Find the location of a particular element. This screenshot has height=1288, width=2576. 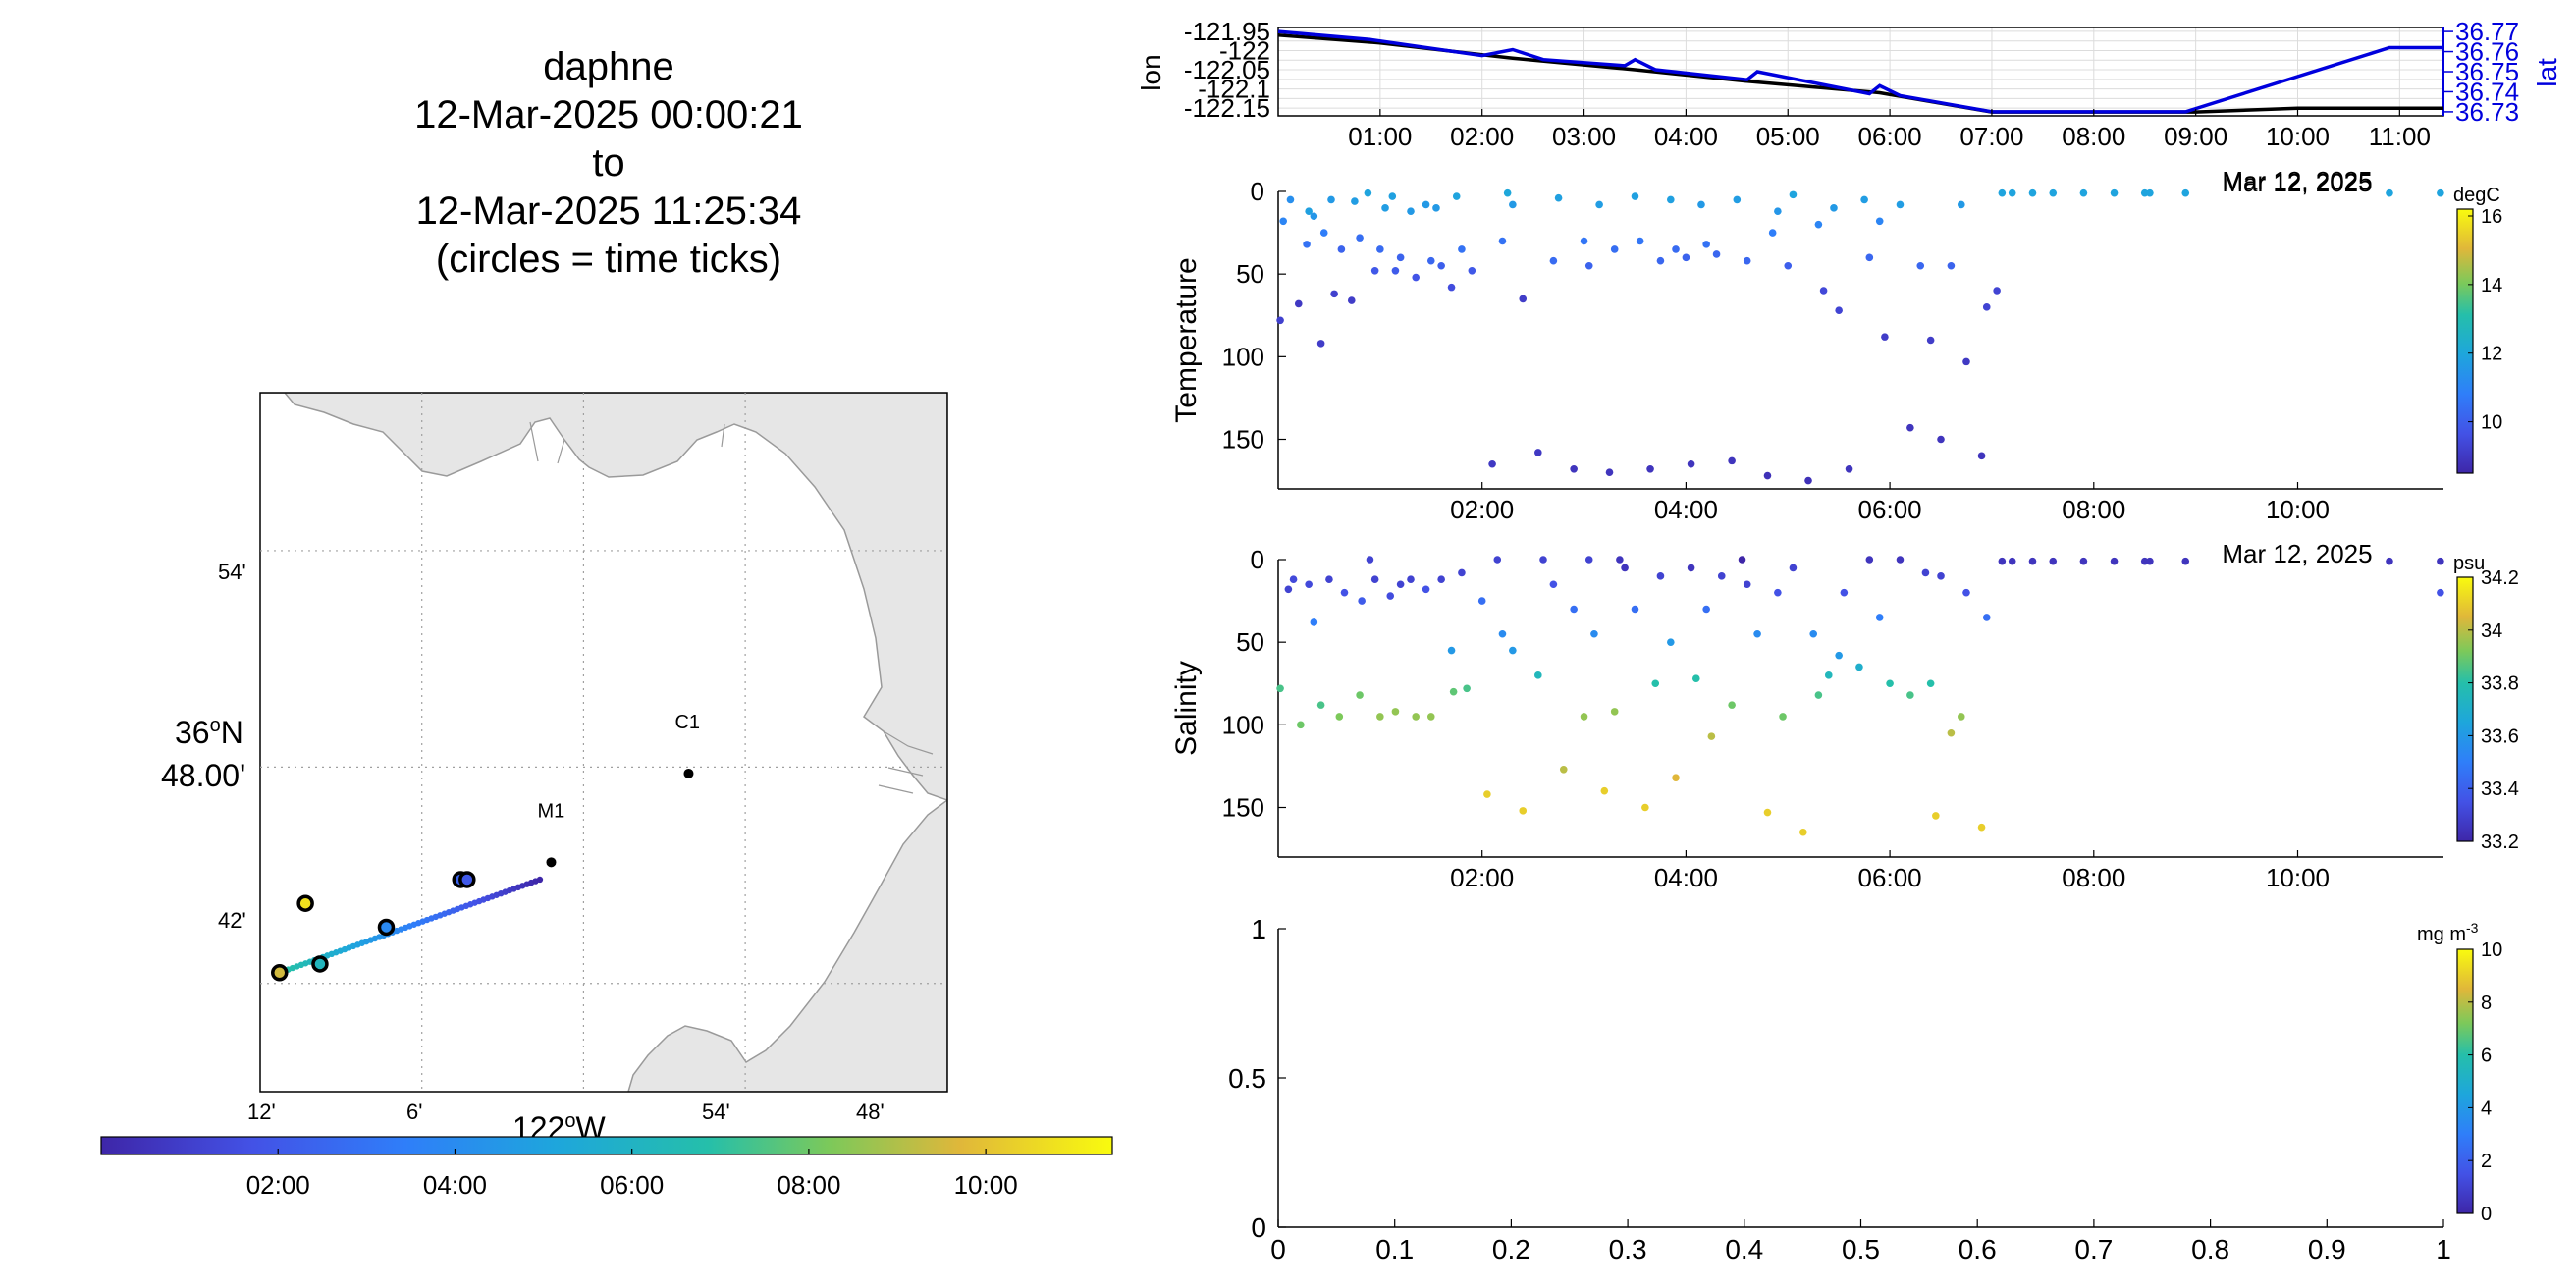

lonlat-right-tick-label: 36.77 is located at coordinates (2487, 31).